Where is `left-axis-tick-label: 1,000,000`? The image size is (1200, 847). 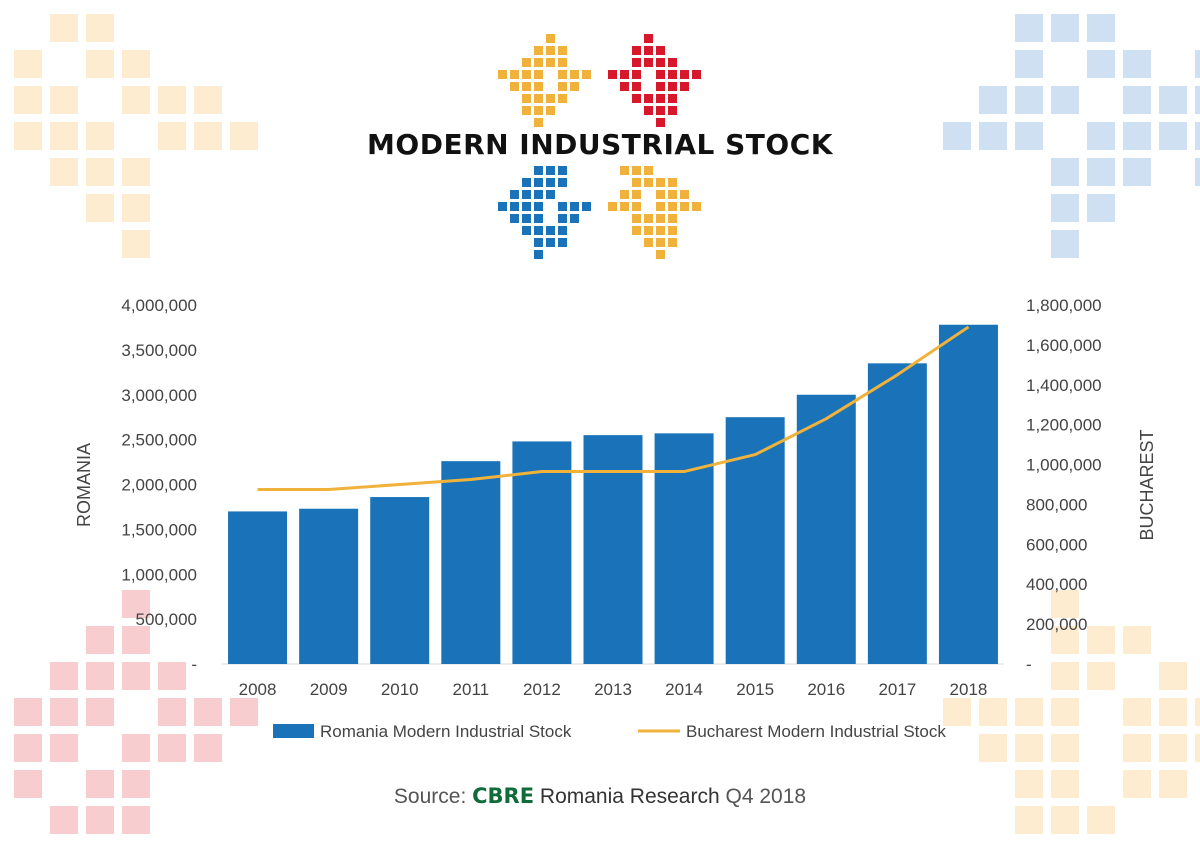
left-axis-tick-label: 1,000,000 is located at coordinates (159, 574).